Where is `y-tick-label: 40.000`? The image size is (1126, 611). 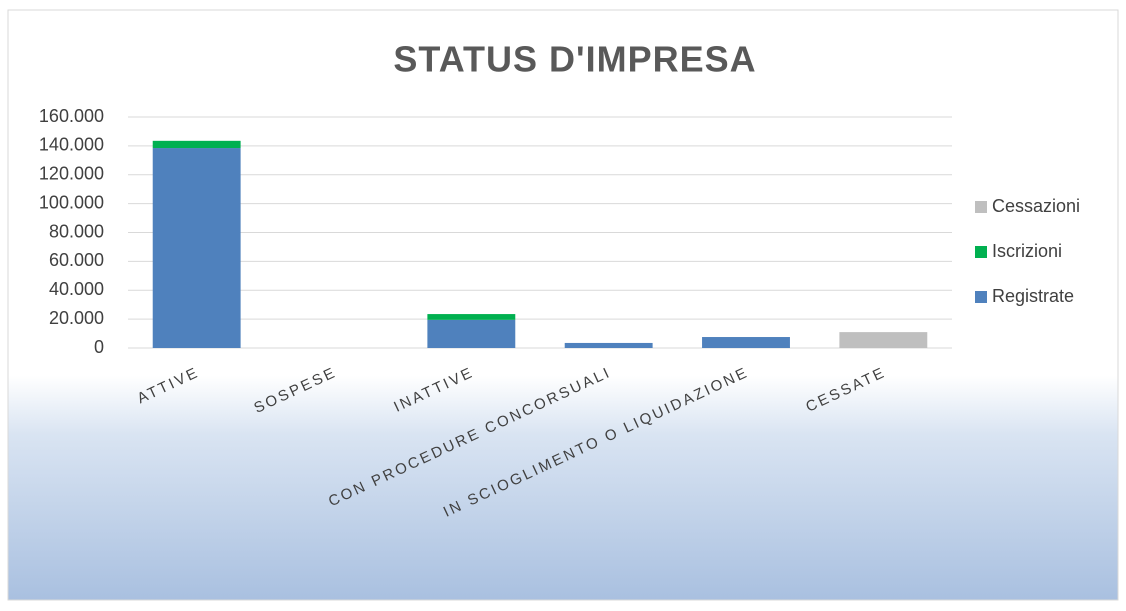 y-tick-label: 40.000 is located at coordinates (76, 289).